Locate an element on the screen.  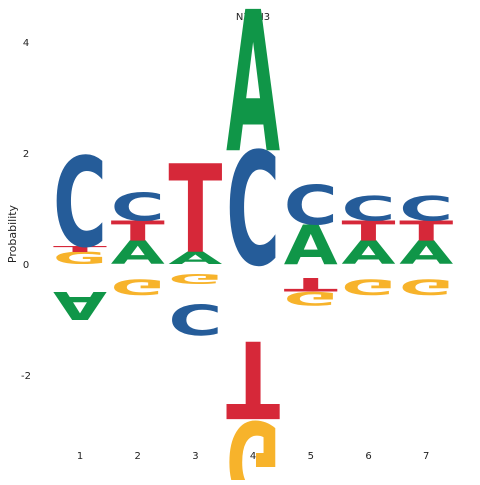
x-tick-label: 3 is located at coordinates (195, 456).